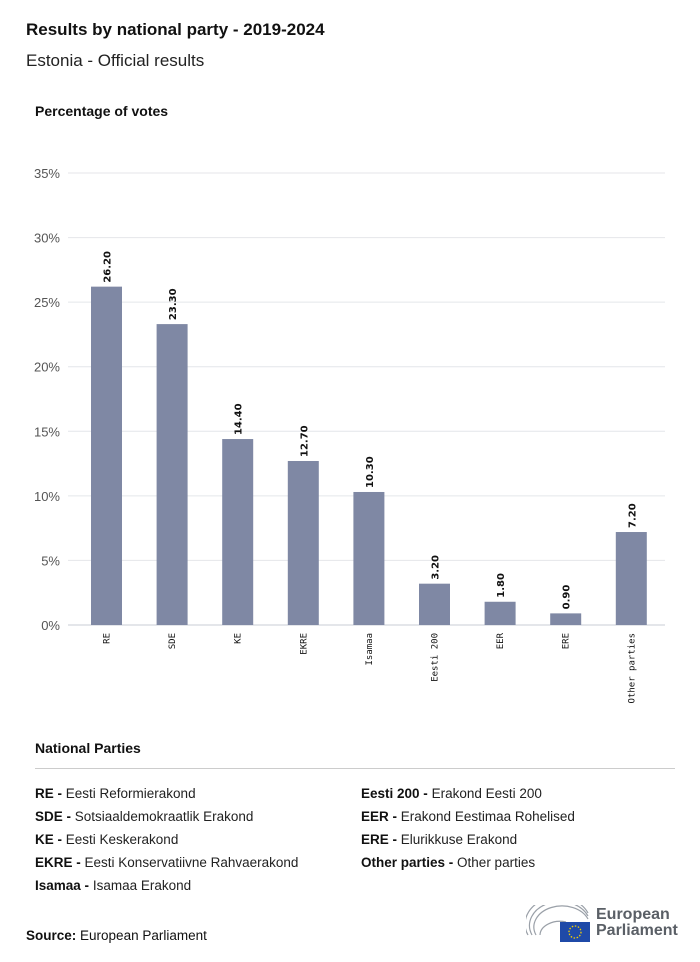 This screenshot has width=700, height=962. What do you see at coordinates (355, 768) in the screenshot?
I see `legend-divider` at bounding box center [355, 768].